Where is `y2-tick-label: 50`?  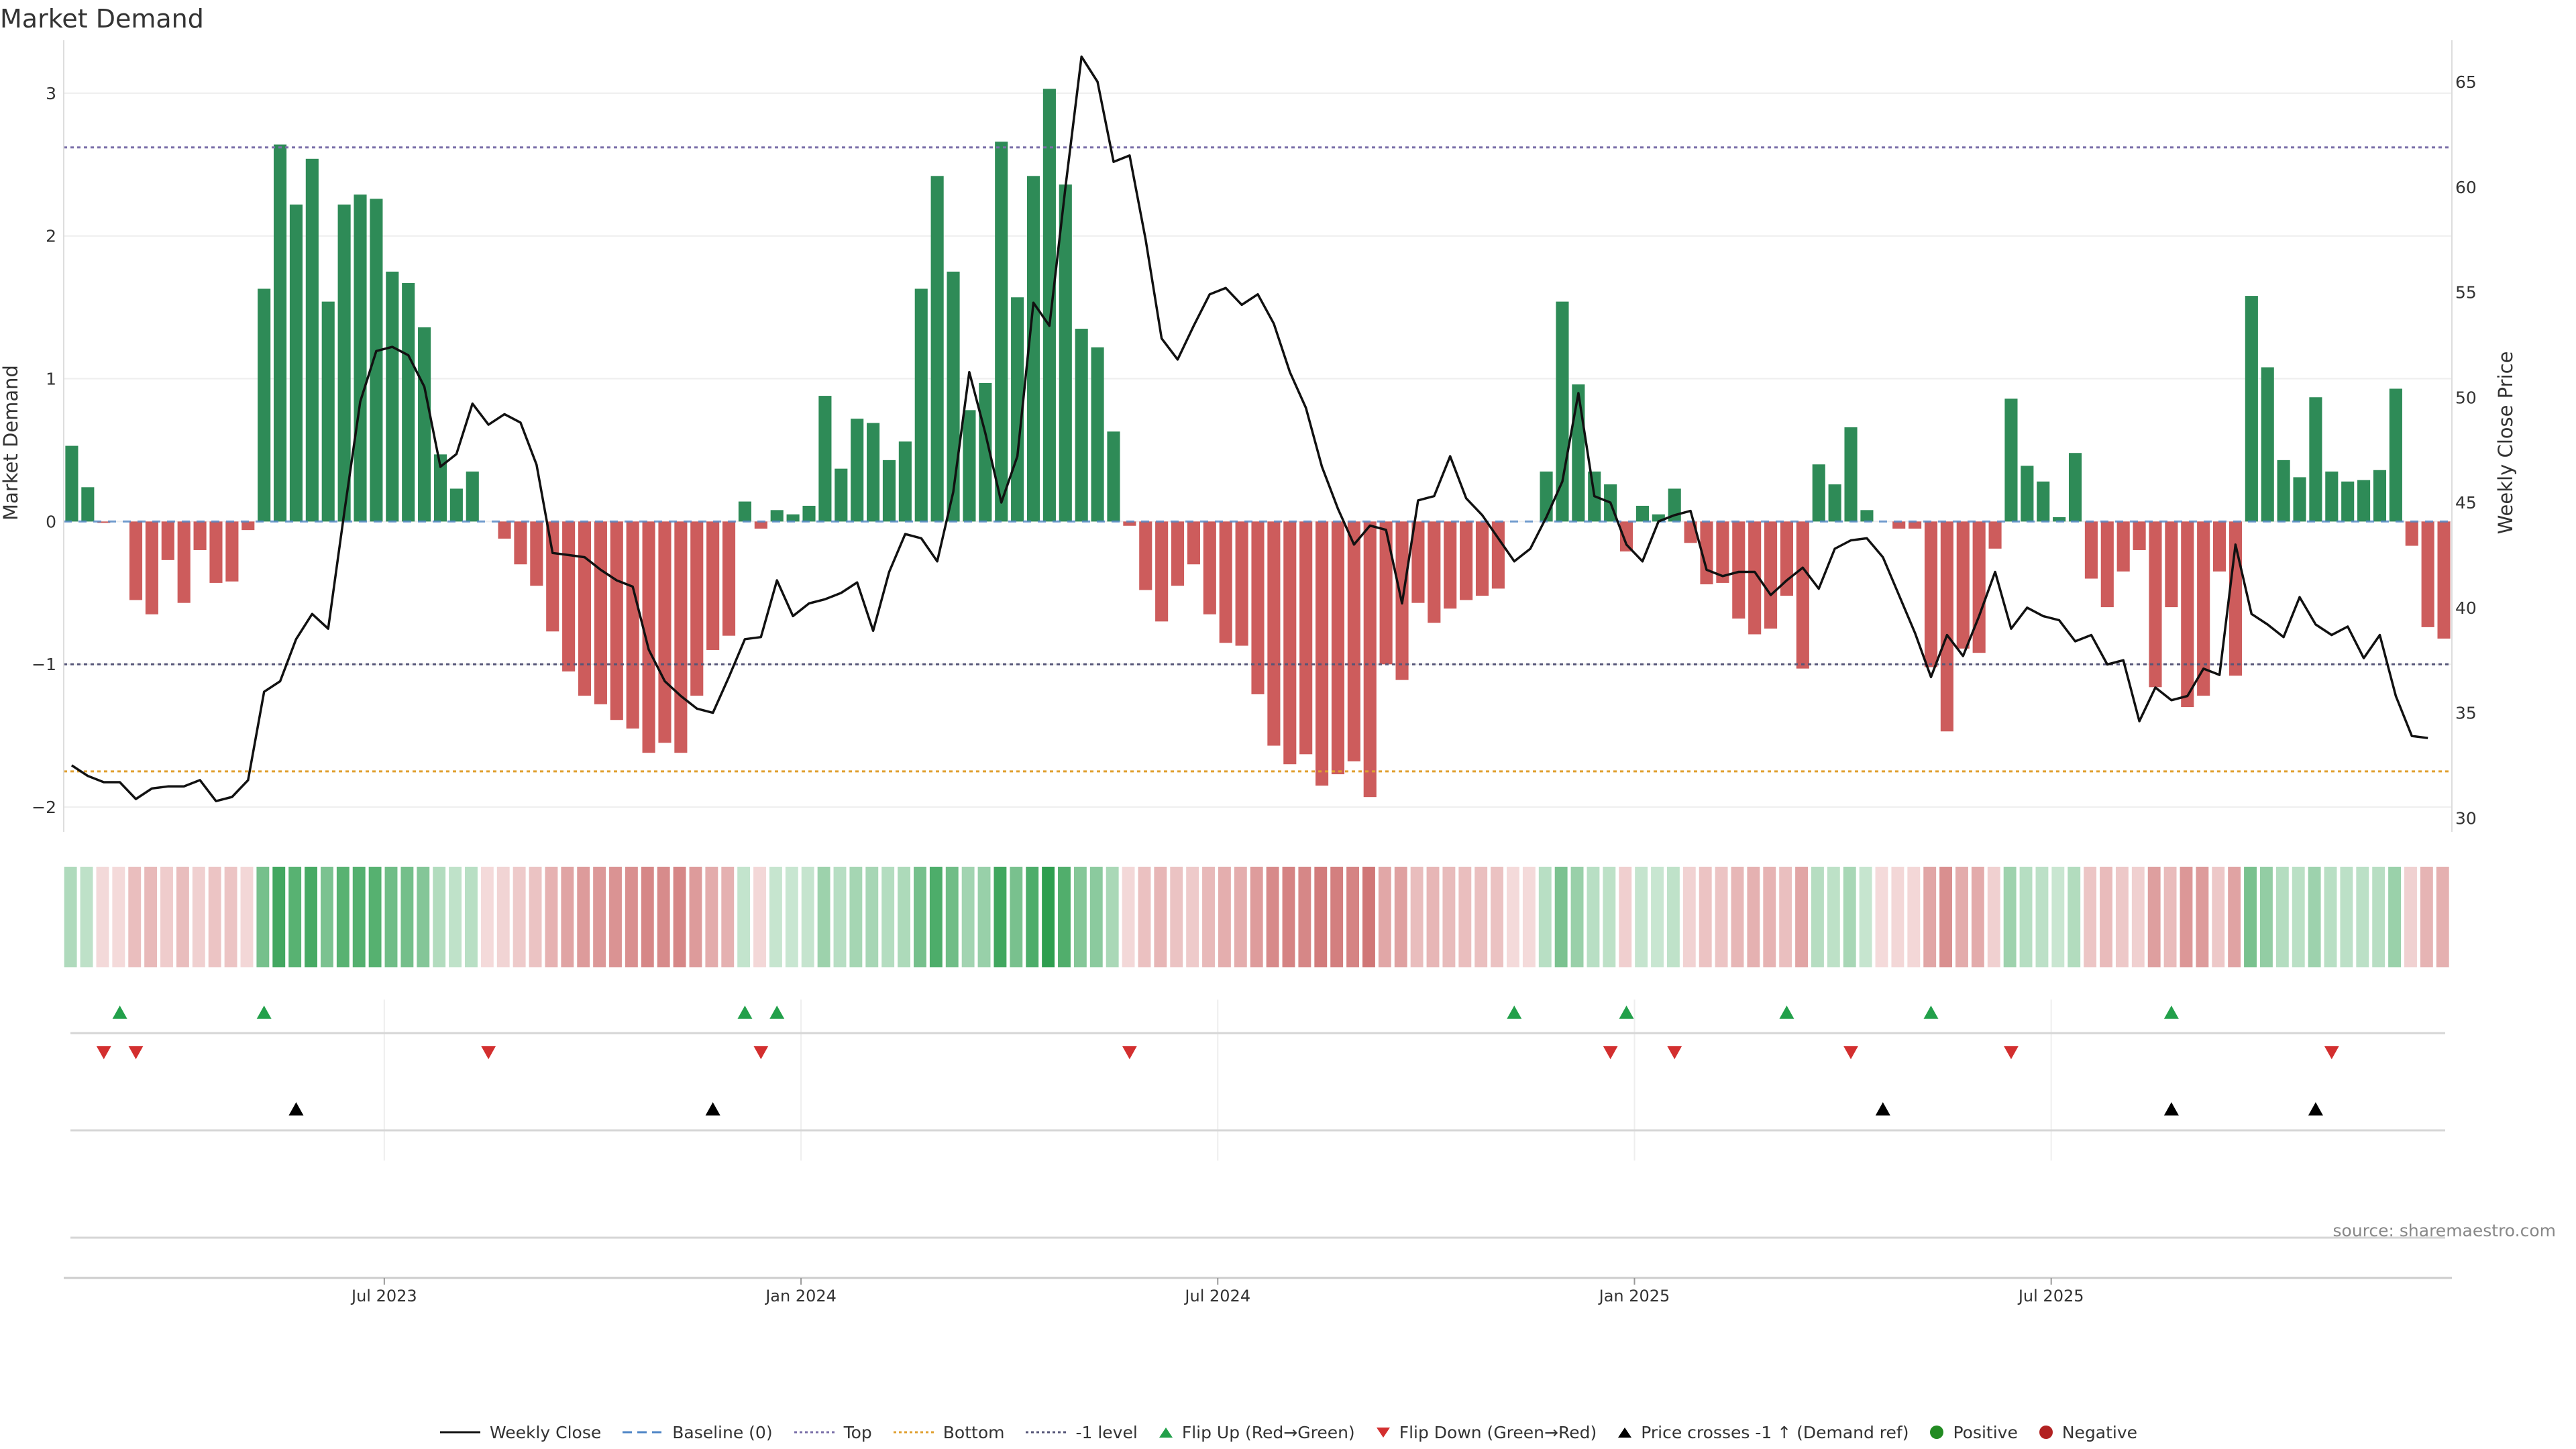
y2-tick-label: 50 is located at coordinates (2466, 397).